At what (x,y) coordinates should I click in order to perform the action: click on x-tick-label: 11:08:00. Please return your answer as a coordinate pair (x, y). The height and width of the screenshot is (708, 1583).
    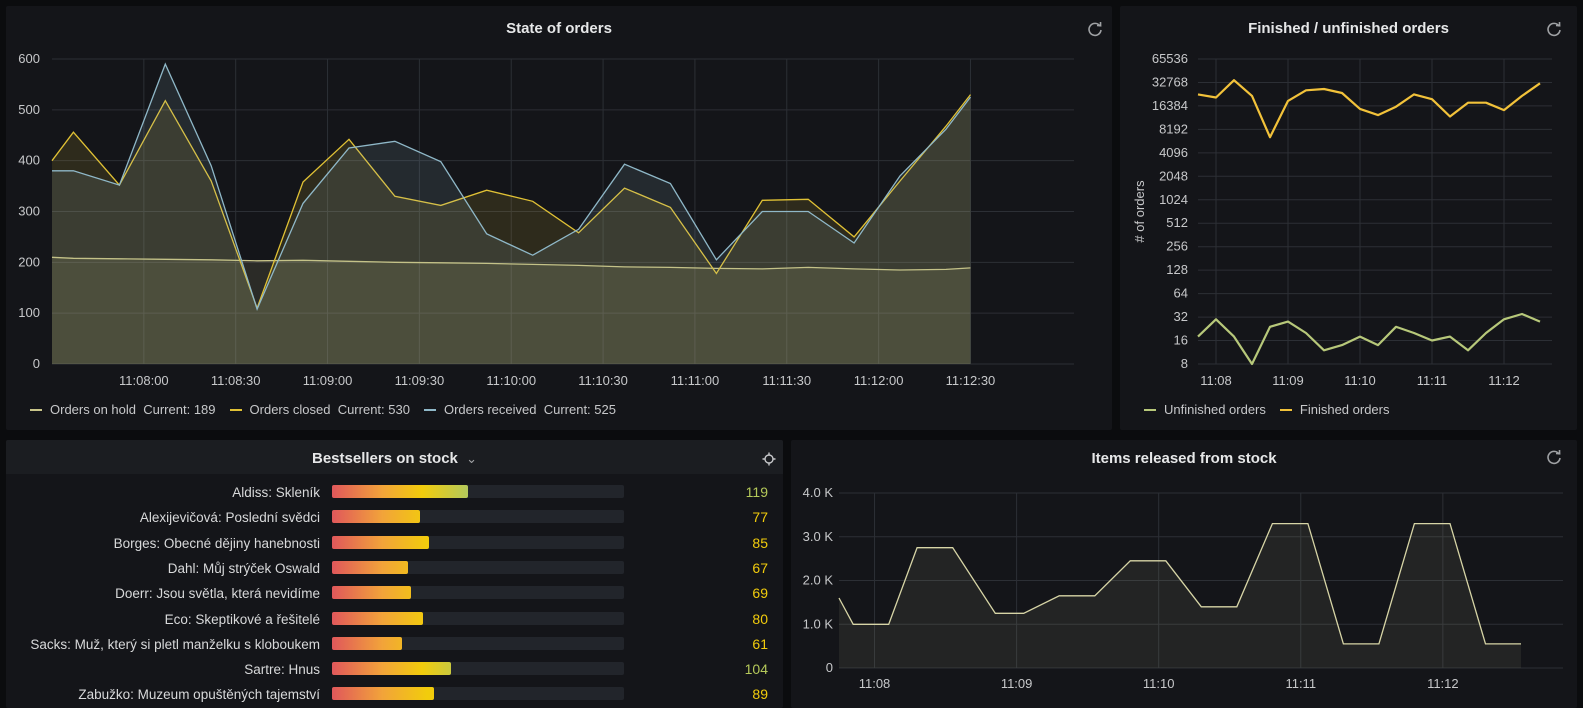
    Looking at the image, I should click on (144, 380).